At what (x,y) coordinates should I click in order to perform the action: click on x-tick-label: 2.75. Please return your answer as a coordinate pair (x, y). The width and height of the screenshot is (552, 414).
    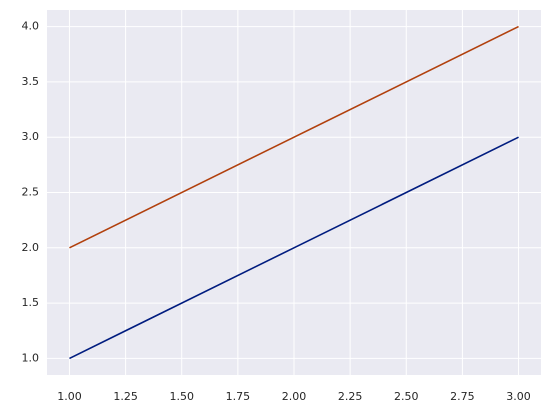
    Looking at the image, I should click on (462, 396).